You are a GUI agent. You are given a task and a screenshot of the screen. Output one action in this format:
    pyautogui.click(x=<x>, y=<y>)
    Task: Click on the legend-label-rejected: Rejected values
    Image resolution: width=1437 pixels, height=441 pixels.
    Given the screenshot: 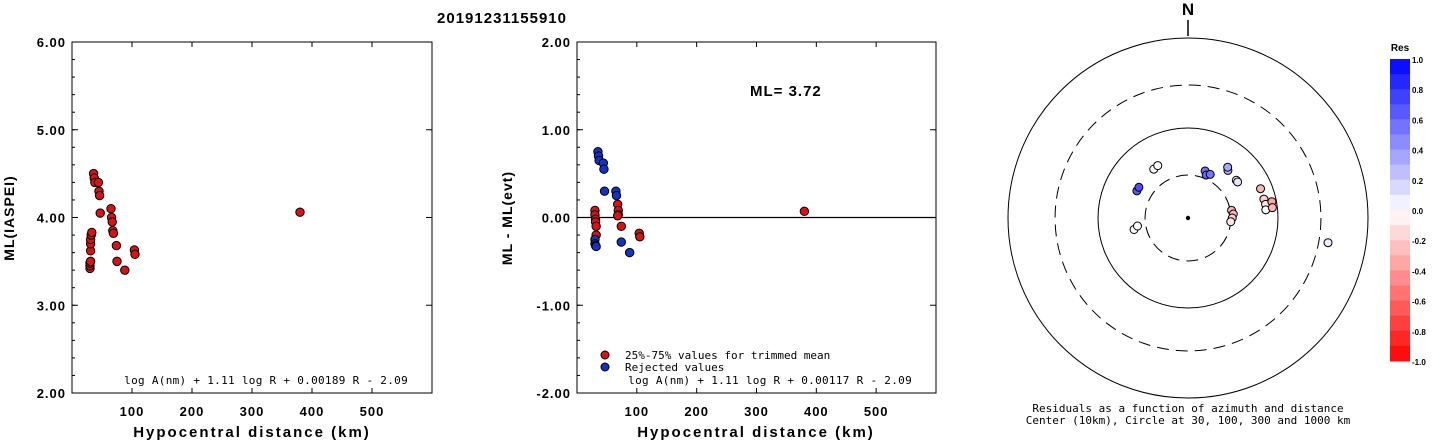 What is the action you would take?
    pyautogui.click(x=674, y=367)
    